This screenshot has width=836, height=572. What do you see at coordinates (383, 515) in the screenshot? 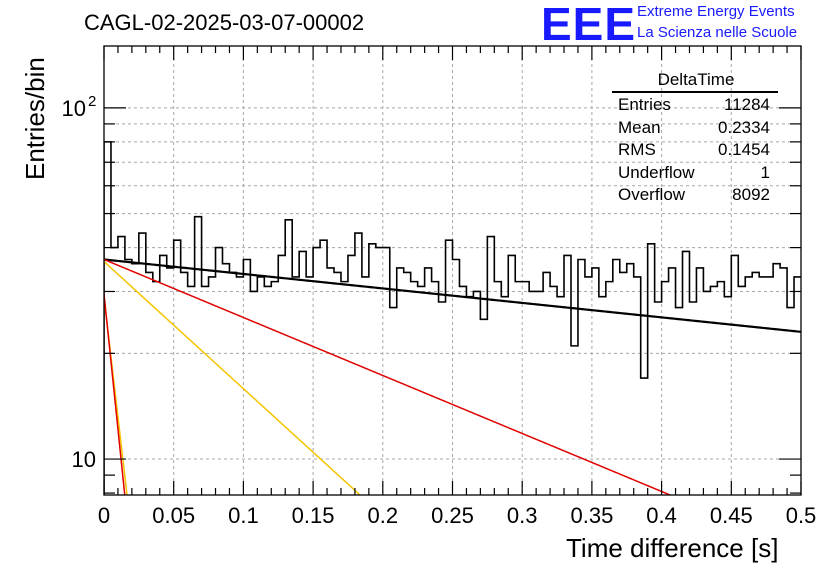
I see `x-tick-label: 0.2` at bounding box center [383, 515].